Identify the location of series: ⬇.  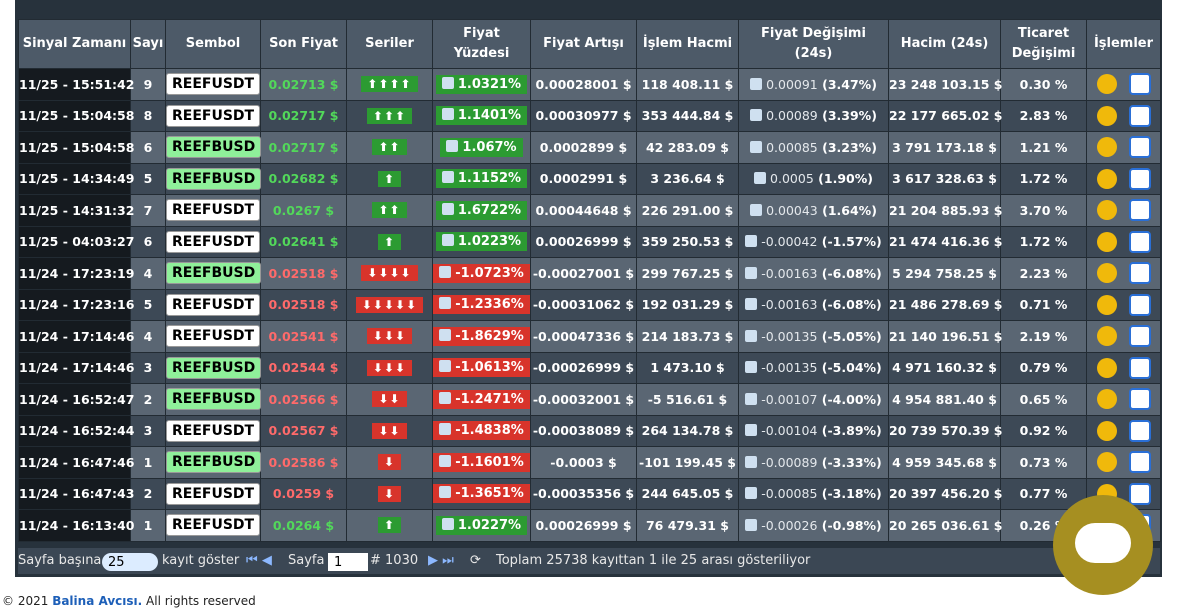
(389, 493).